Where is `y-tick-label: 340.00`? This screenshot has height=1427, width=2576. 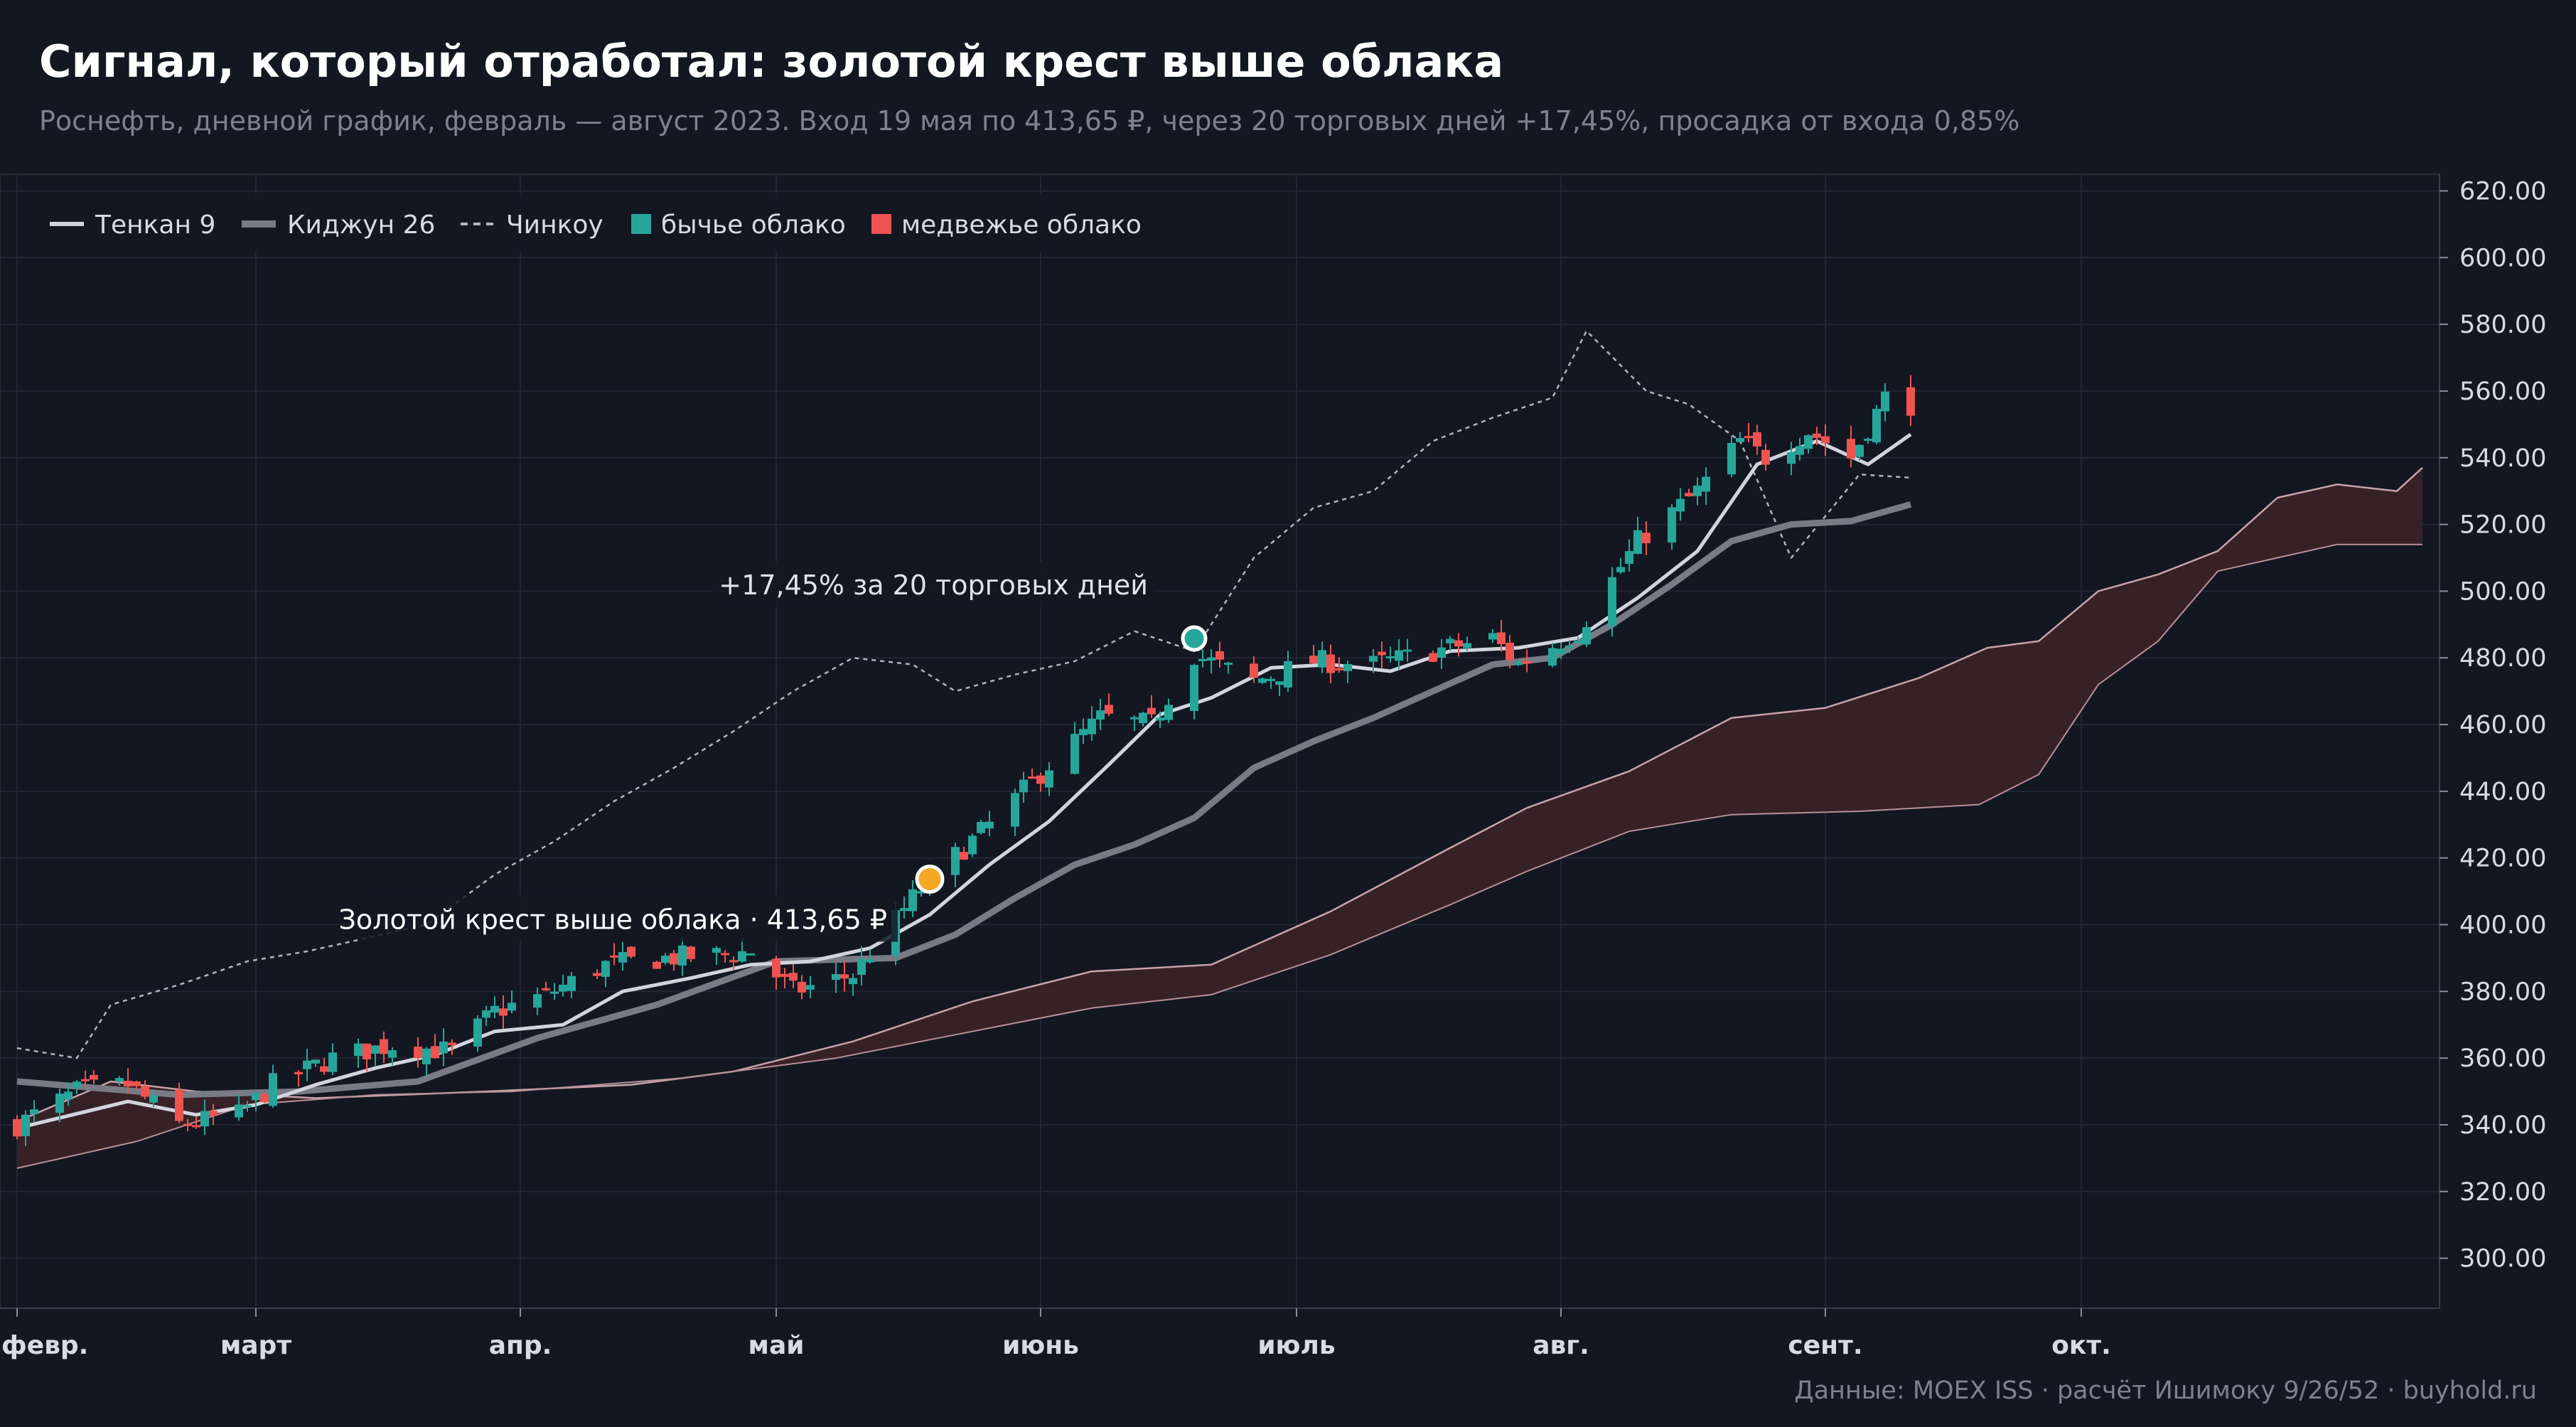 y-tick-label: 340.00 is located at coordinates (2502, 1125).